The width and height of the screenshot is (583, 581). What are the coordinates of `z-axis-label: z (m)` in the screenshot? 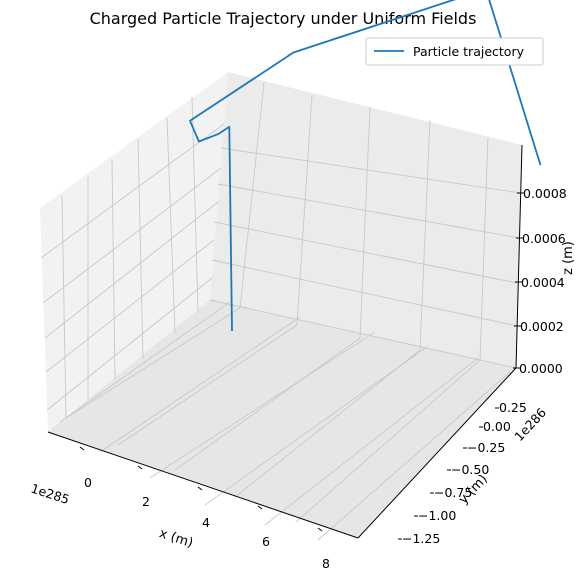 It's located at (568, 258).